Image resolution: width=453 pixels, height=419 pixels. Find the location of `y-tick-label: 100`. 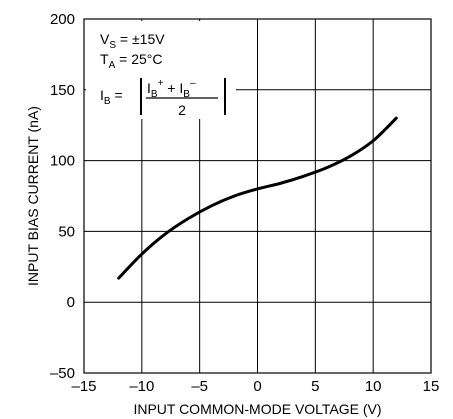

y-tick-label: 100 is located at coordinates (62, 161).